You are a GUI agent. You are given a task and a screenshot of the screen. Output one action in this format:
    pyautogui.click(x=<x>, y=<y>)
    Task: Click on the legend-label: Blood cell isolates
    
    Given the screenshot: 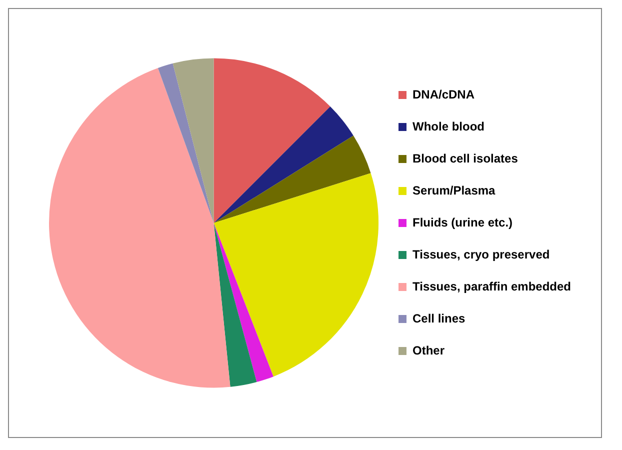 What is the action you would take?
    pyautogui.click(x=465, y=158)
    